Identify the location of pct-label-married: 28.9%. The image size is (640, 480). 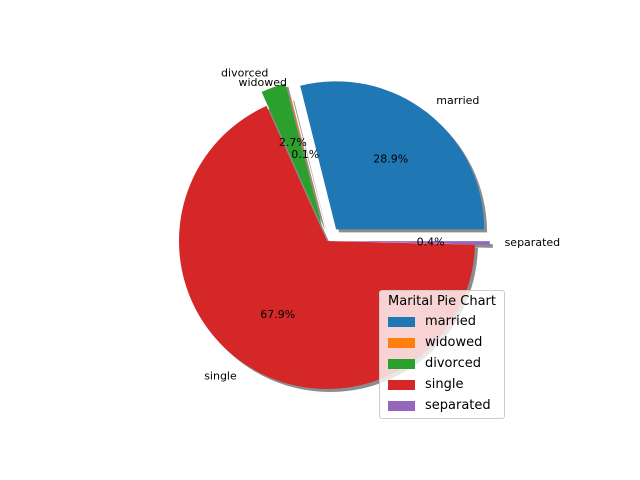
(390, 158).